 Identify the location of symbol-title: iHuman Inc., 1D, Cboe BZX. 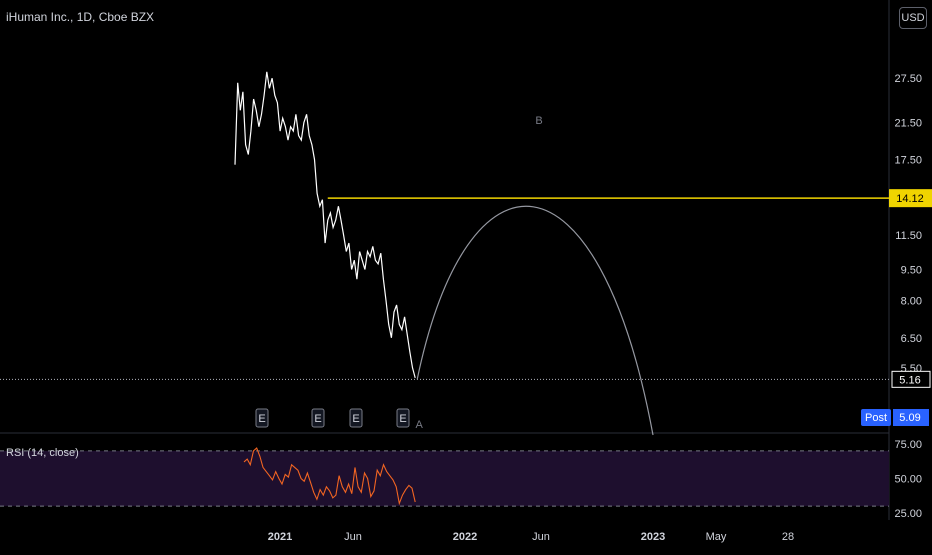
(80, 17).